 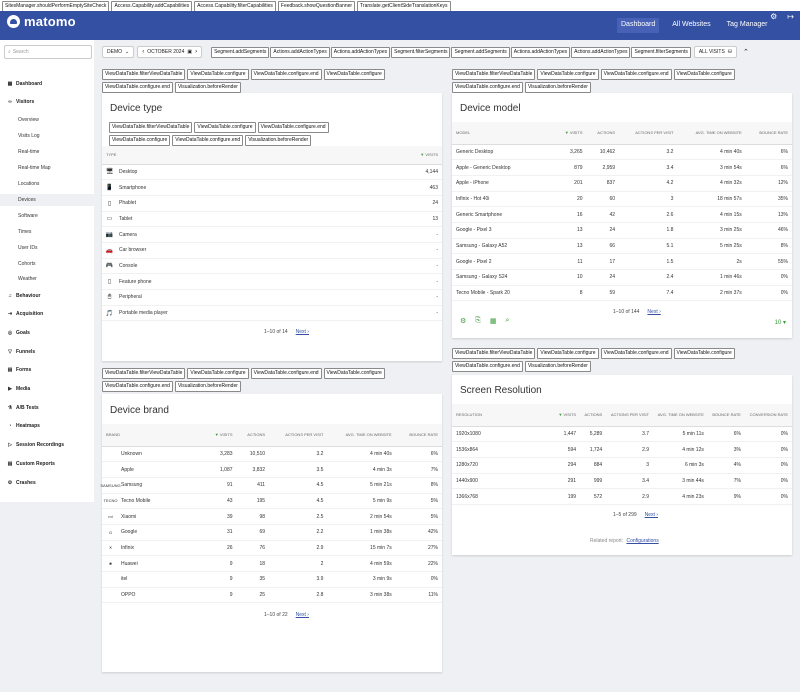 I want to click on table-row: Generic Desktop 3,265 10,462 3.2 4 min 40s 6%, so click(x=622, y=152).